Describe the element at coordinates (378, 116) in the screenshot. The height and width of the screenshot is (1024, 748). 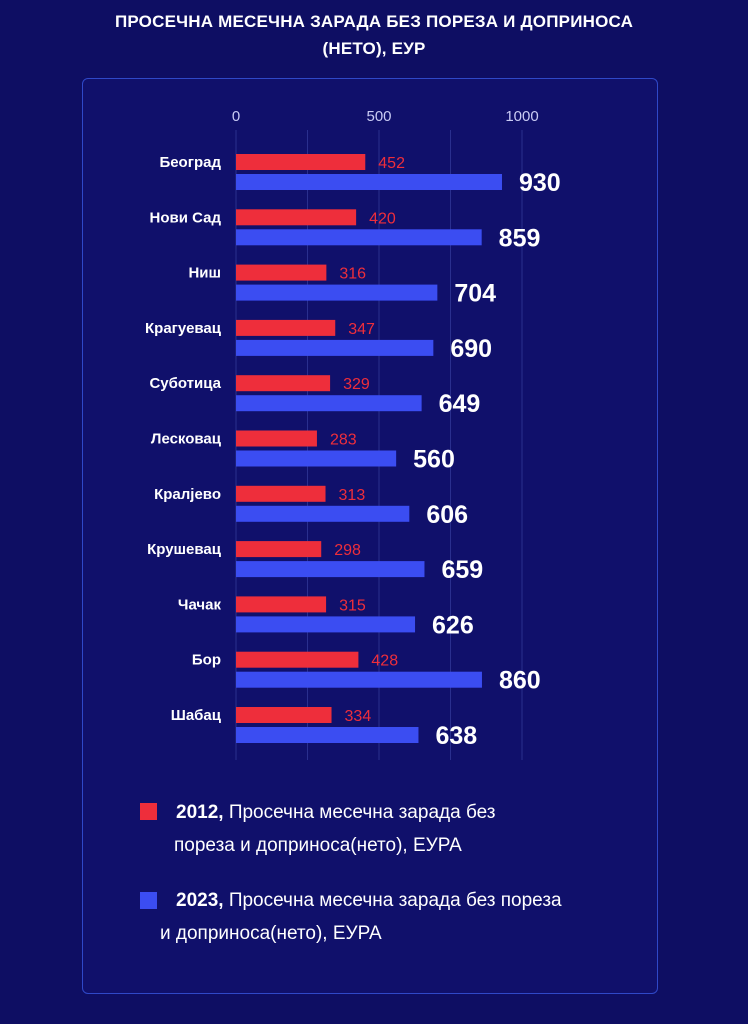
I see `x-tick-label: 500` at that location.